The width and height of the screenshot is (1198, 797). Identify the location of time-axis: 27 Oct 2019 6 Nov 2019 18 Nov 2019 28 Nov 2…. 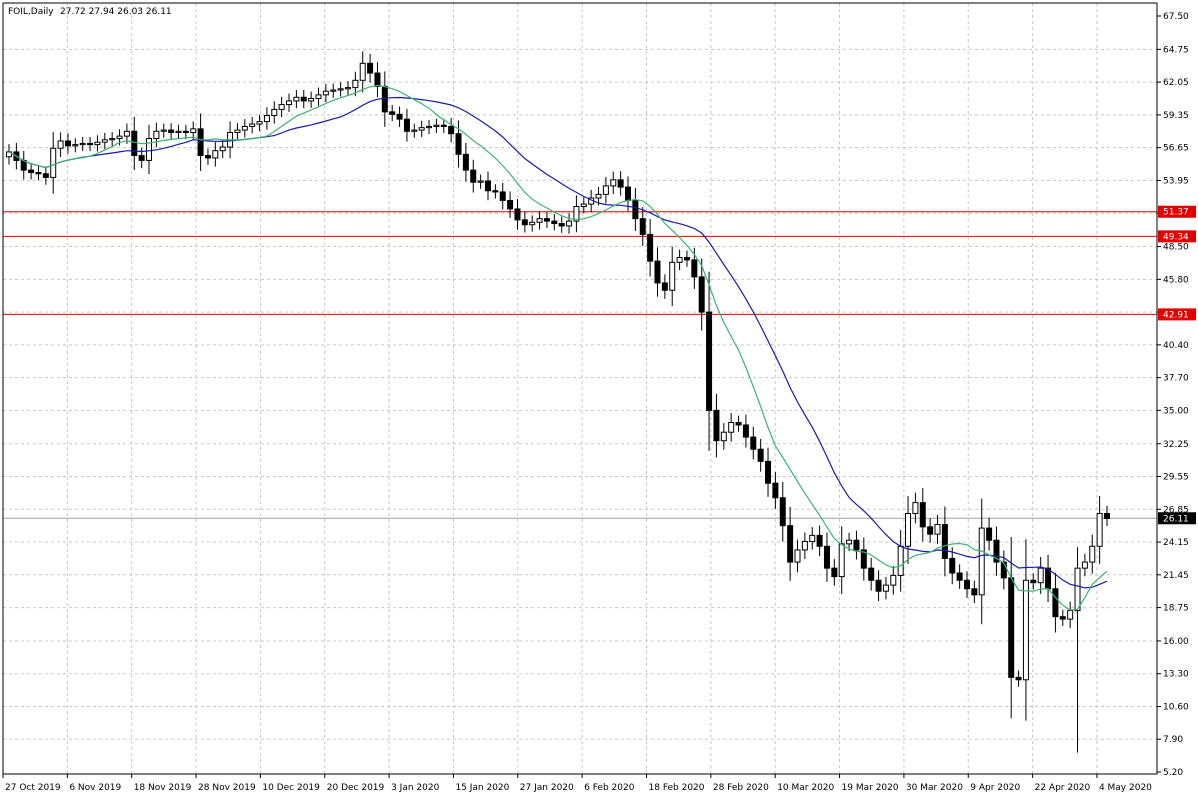
(577, 783).